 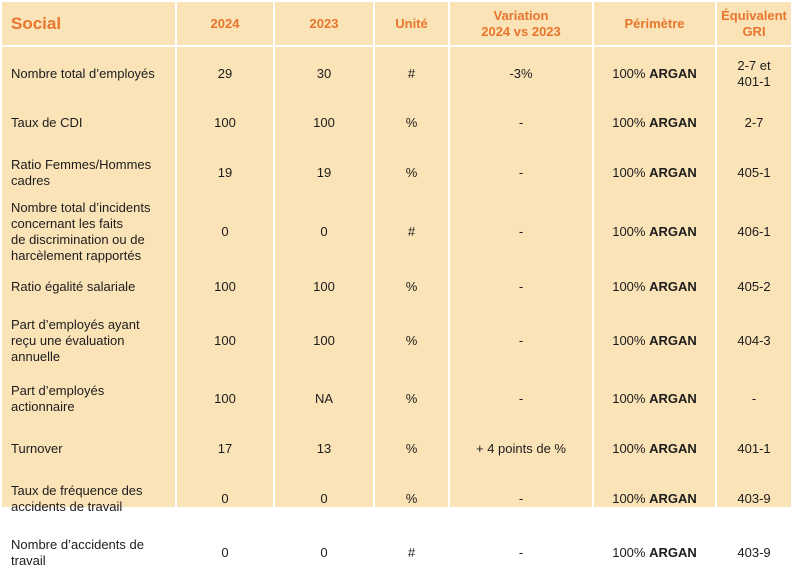 What do you see at coordinates (753, 287) in the screenshot?
I see `gri-cell: 405-2` at bounding box center [753, 287].